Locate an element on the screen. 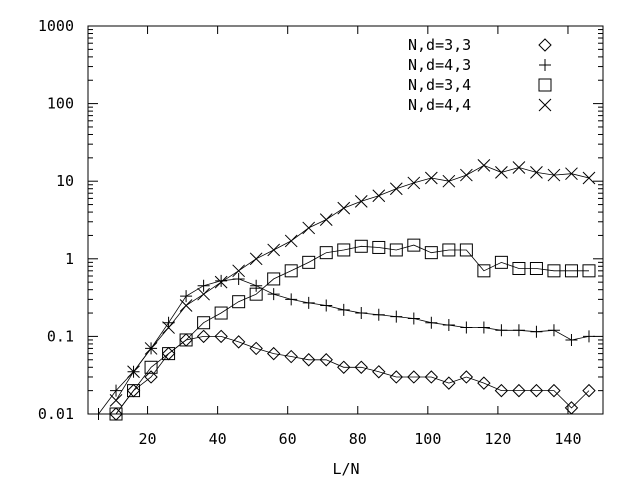 Image resolution: width=640 pixels, height=480 pixels. x-tick-label: 20 is located at coordinates (148, 439).